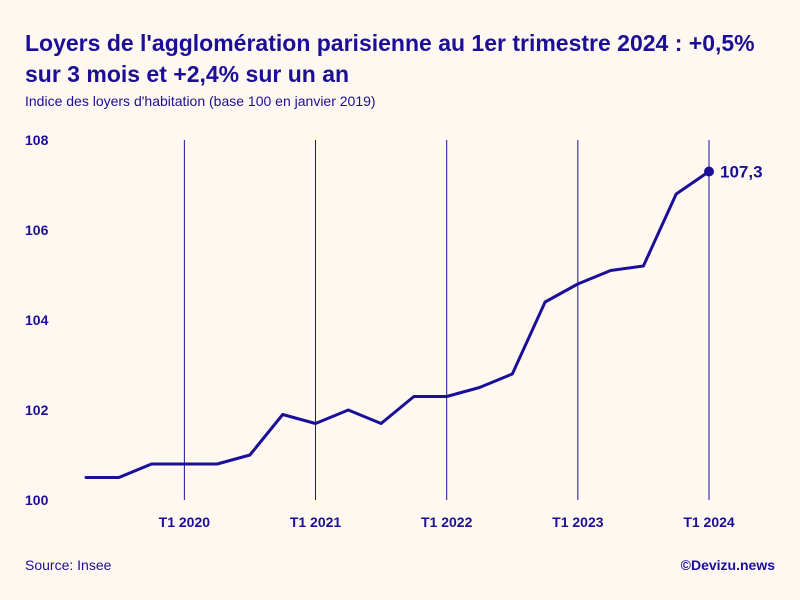  I want to click on y-tick-label: 100, so click(37, 500).